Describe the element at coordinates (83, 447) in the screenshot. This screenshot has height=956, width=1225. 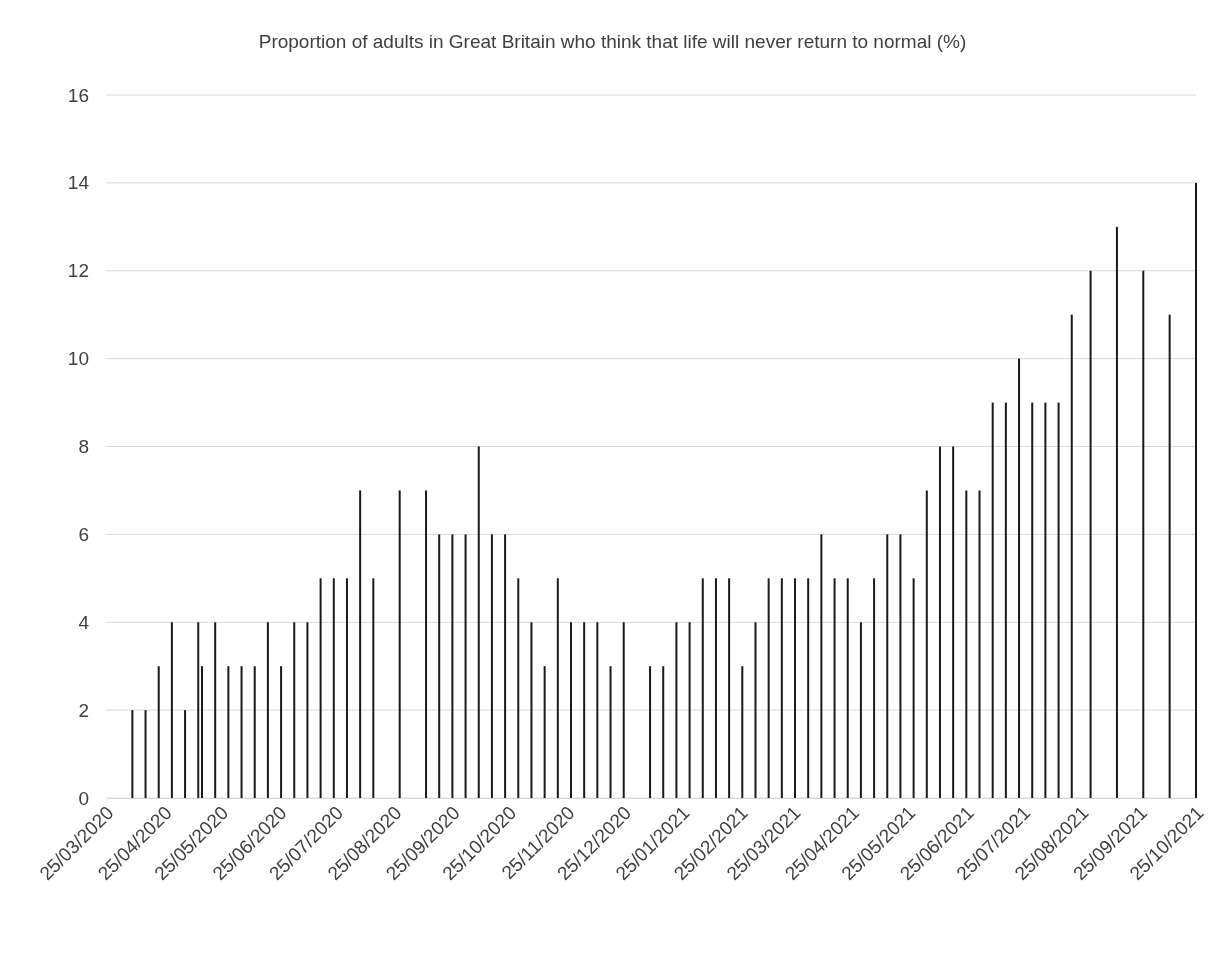
I see `y-tick-label: 8` at that location.